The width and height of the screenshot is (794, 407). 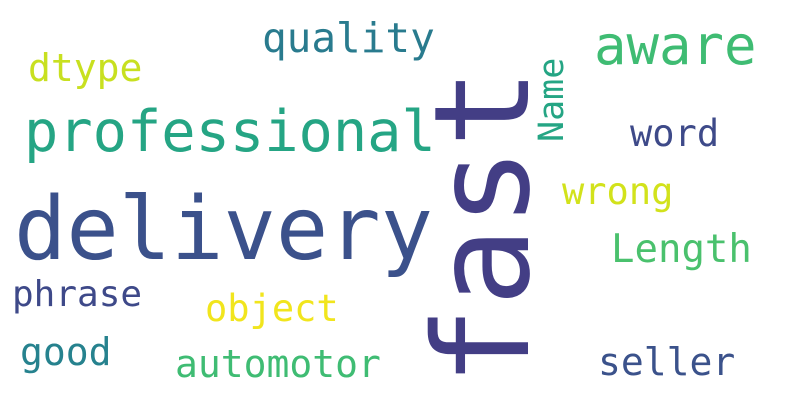 What do you see at coordinates (66, 352) in the screenshot?
I see `word-good: good` at bounding box center [66, 352].